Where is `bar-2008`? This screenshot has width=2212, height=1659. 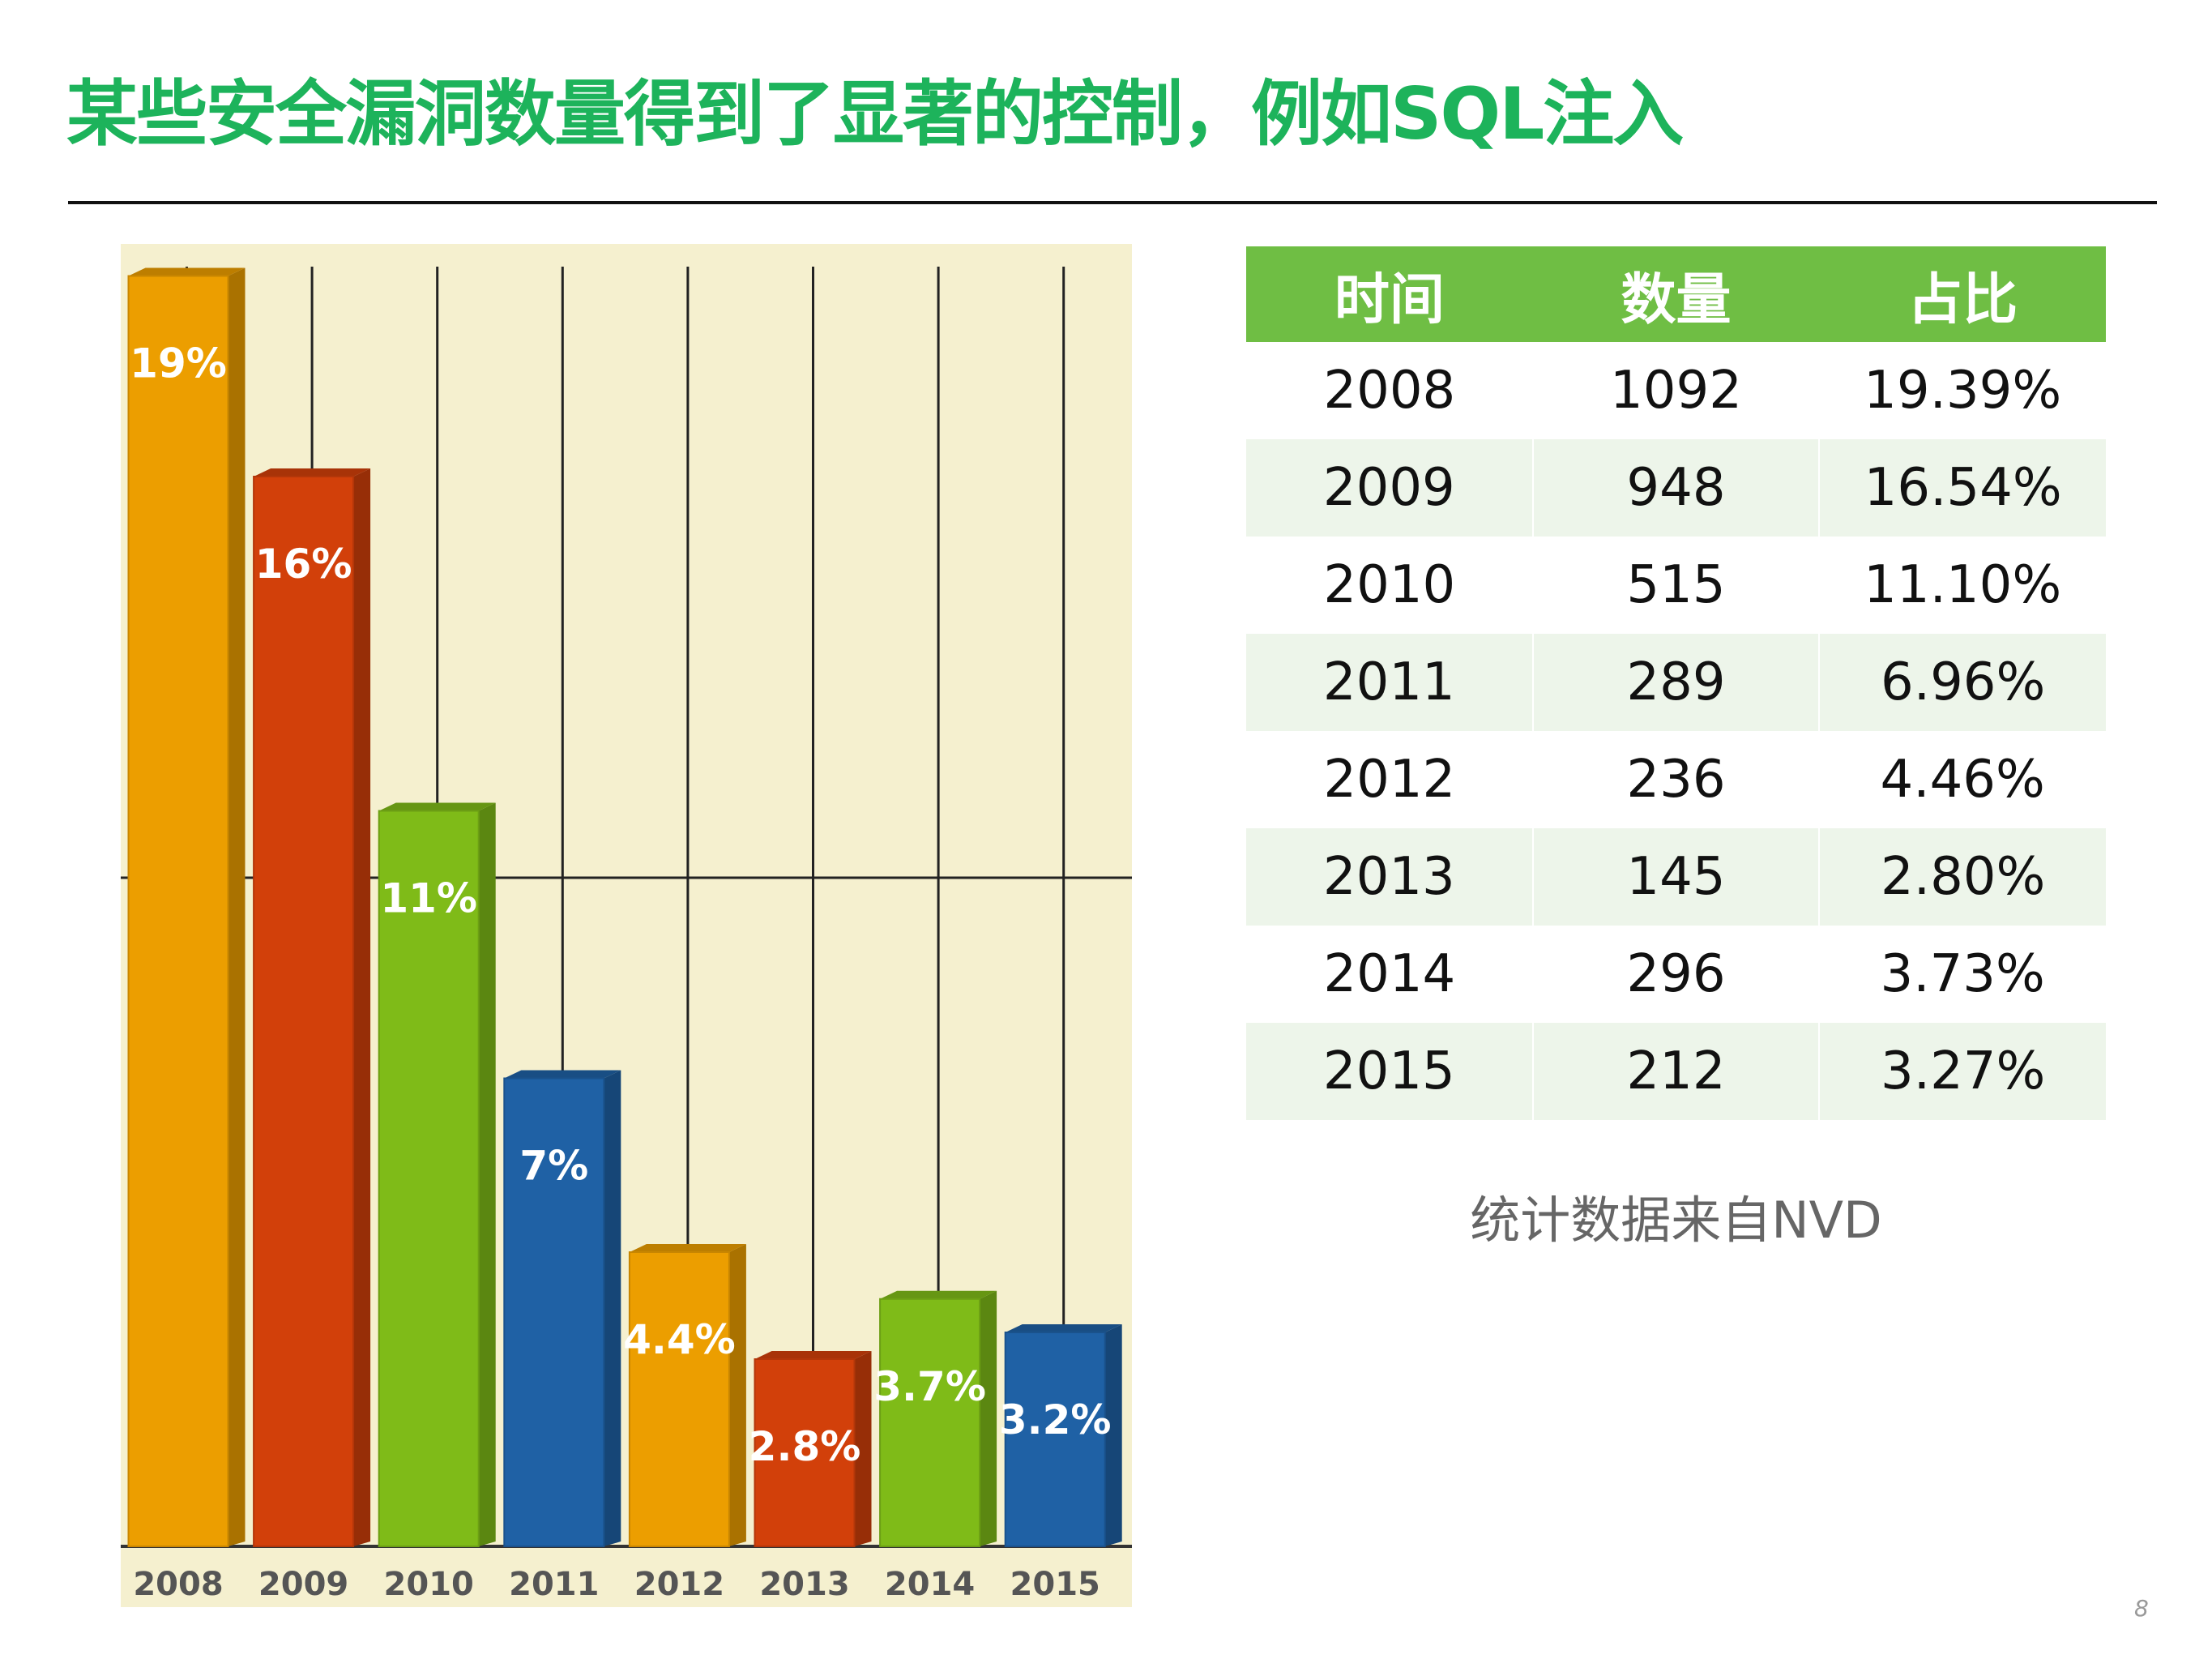
bar-2008 is located at coordinates (178, 911).